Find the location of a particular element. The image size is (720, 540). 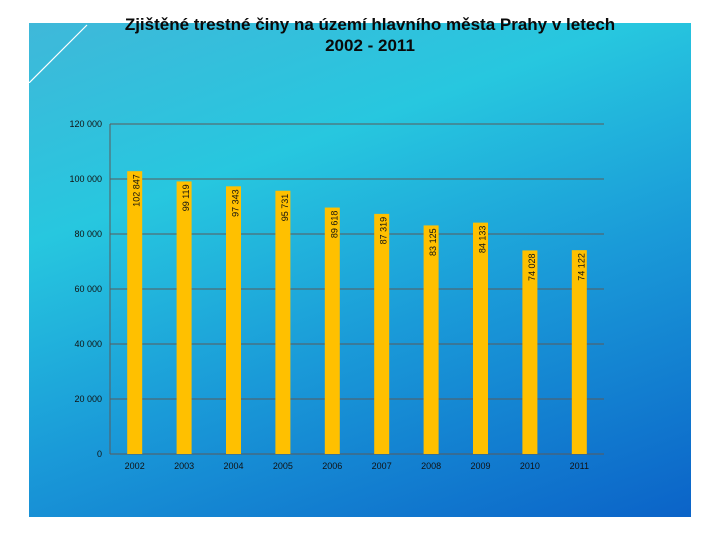

y-tick-label: 80 000 is located at coordinates (88, 234).